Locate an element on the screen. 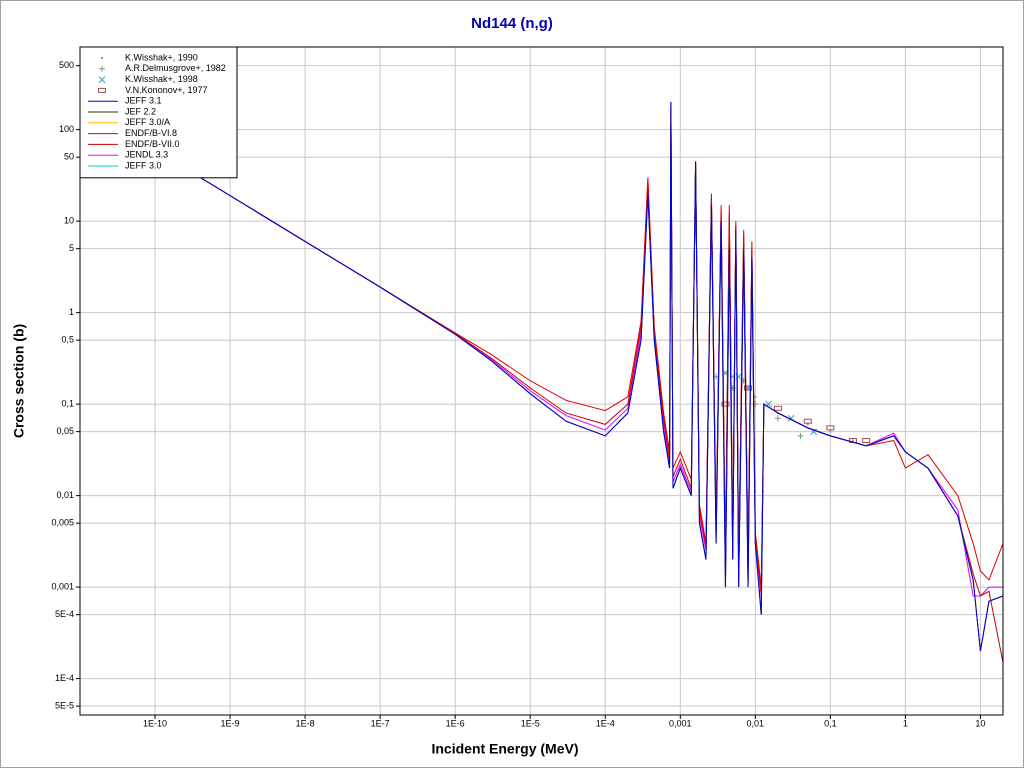 This screenshot has width=1024, height=768. x-tick-label: 10 is located at coordinates (980, 723).